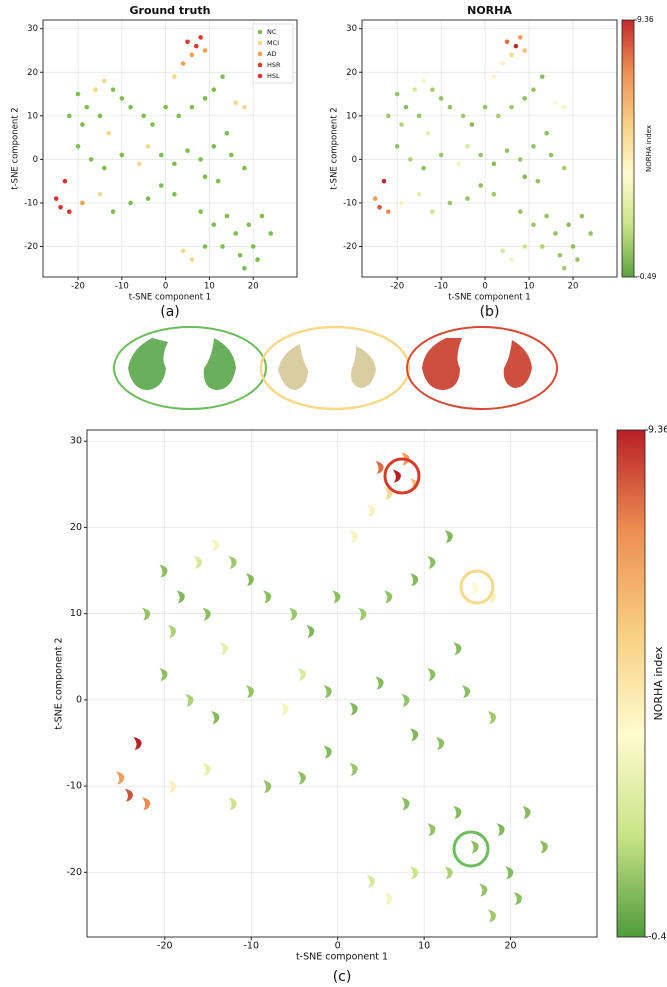 Image resolution: width=667 pixels, height=987 pixels. I want to click on shape-right, so click(517, 364).